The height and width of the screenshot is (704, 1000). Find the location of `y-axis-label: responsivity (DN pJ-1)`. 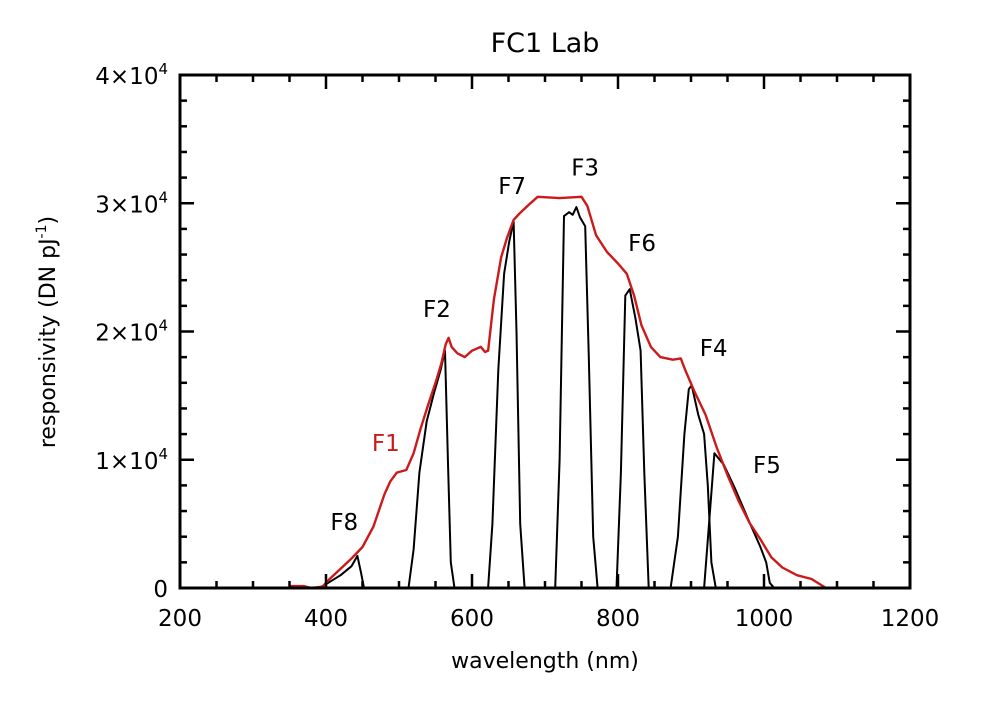

y-axis-label: responsivity (DN pJ-1) is located at coordinates (47, 332).